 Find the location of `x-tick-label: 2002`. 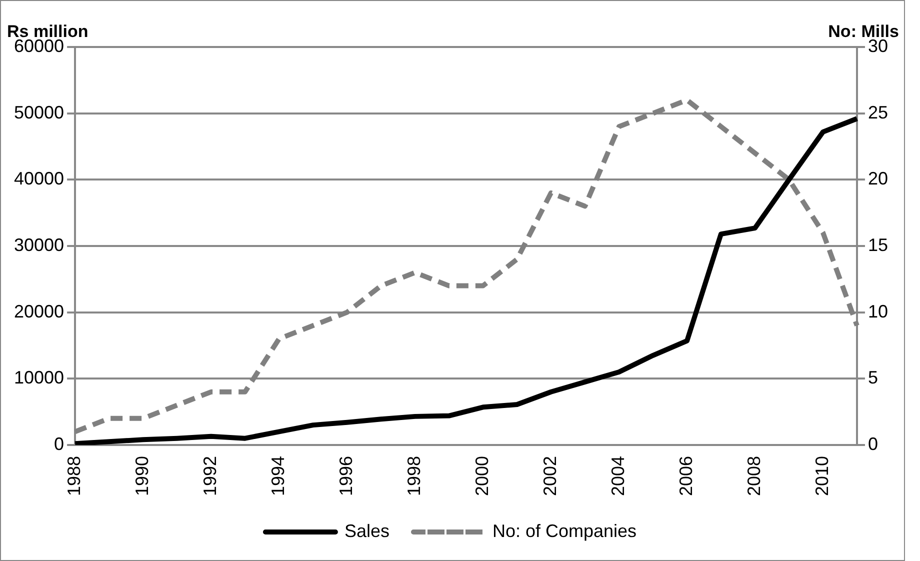

x-tick-label: 2002 is located at coordinates (550, 476).